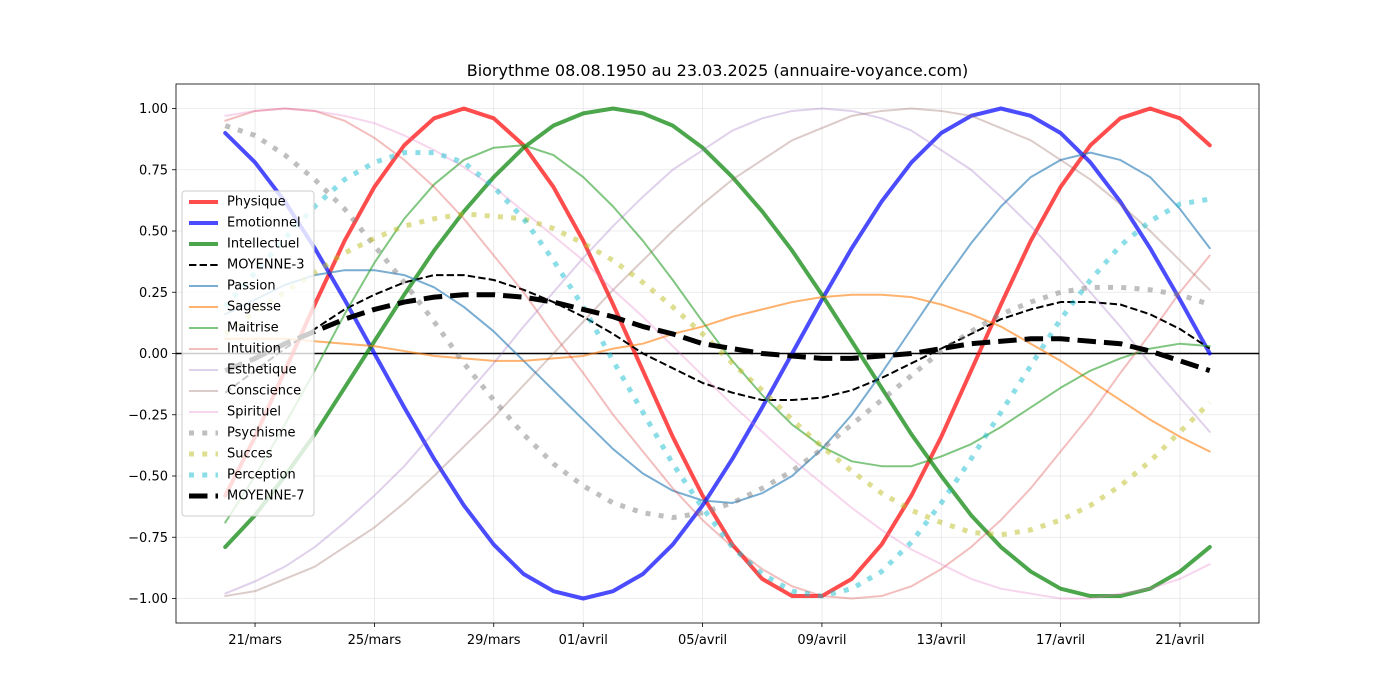 The width and height of the screenshot is (1400, 700). Describe the element at coordinates (153, 232) in the screenshot. I see `y-tick-label: 0.50` at that location.